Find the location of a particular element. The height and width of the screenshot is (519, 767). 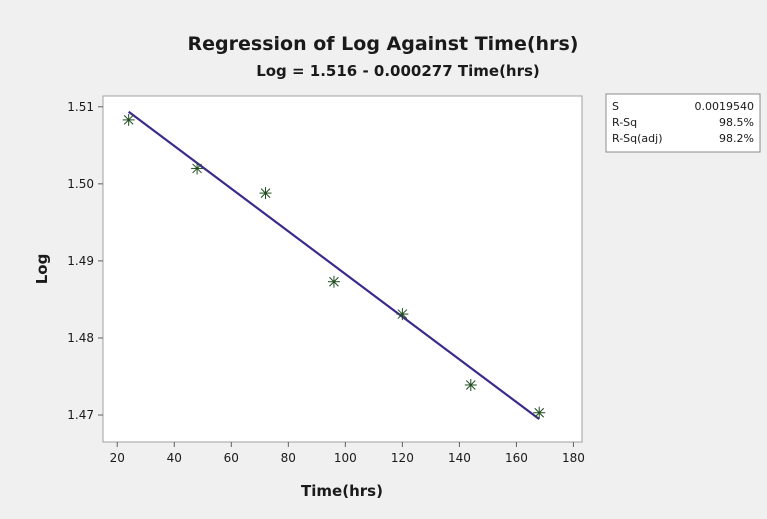

y-tick-label: 1.50 is located at coordinates (80, 184).